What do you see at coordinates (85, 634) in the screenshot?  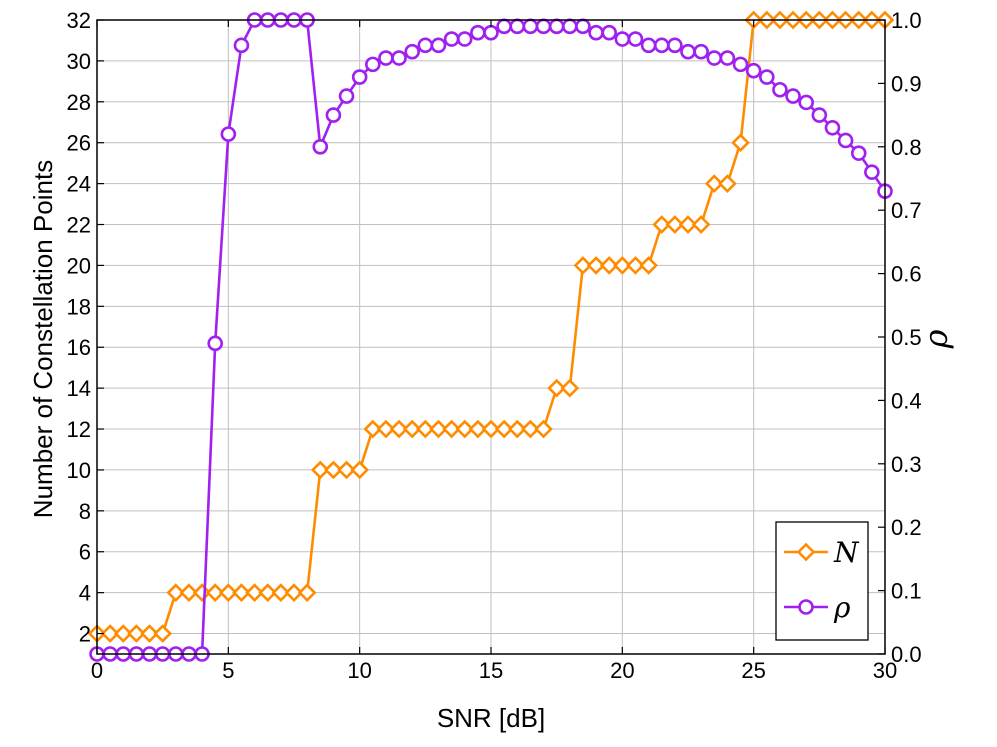 I see `y-tick-label: 2` at bounding box center [85, 634].